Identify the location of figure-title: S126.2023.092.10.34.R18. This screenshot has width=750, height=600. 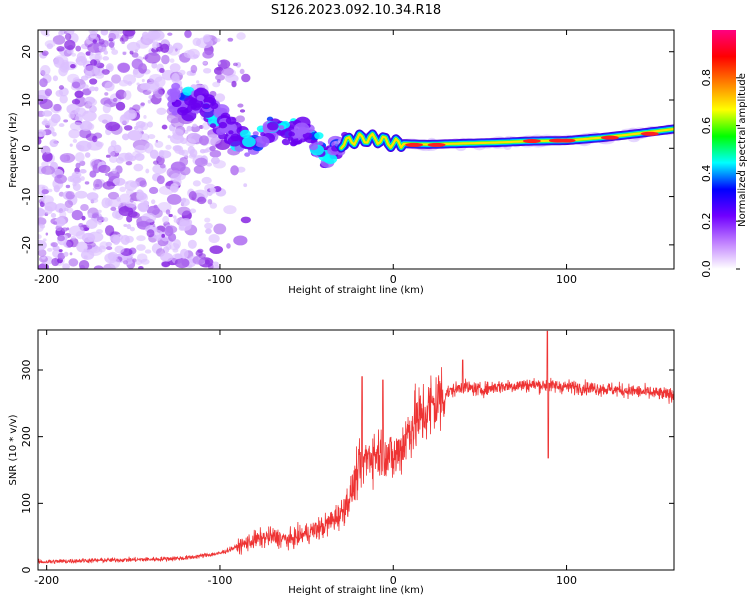
(356, 10).